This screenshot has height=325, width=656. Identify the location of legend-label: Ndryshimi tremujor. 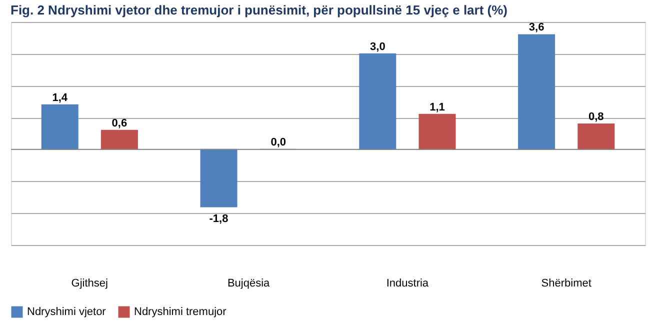
(180, 312).